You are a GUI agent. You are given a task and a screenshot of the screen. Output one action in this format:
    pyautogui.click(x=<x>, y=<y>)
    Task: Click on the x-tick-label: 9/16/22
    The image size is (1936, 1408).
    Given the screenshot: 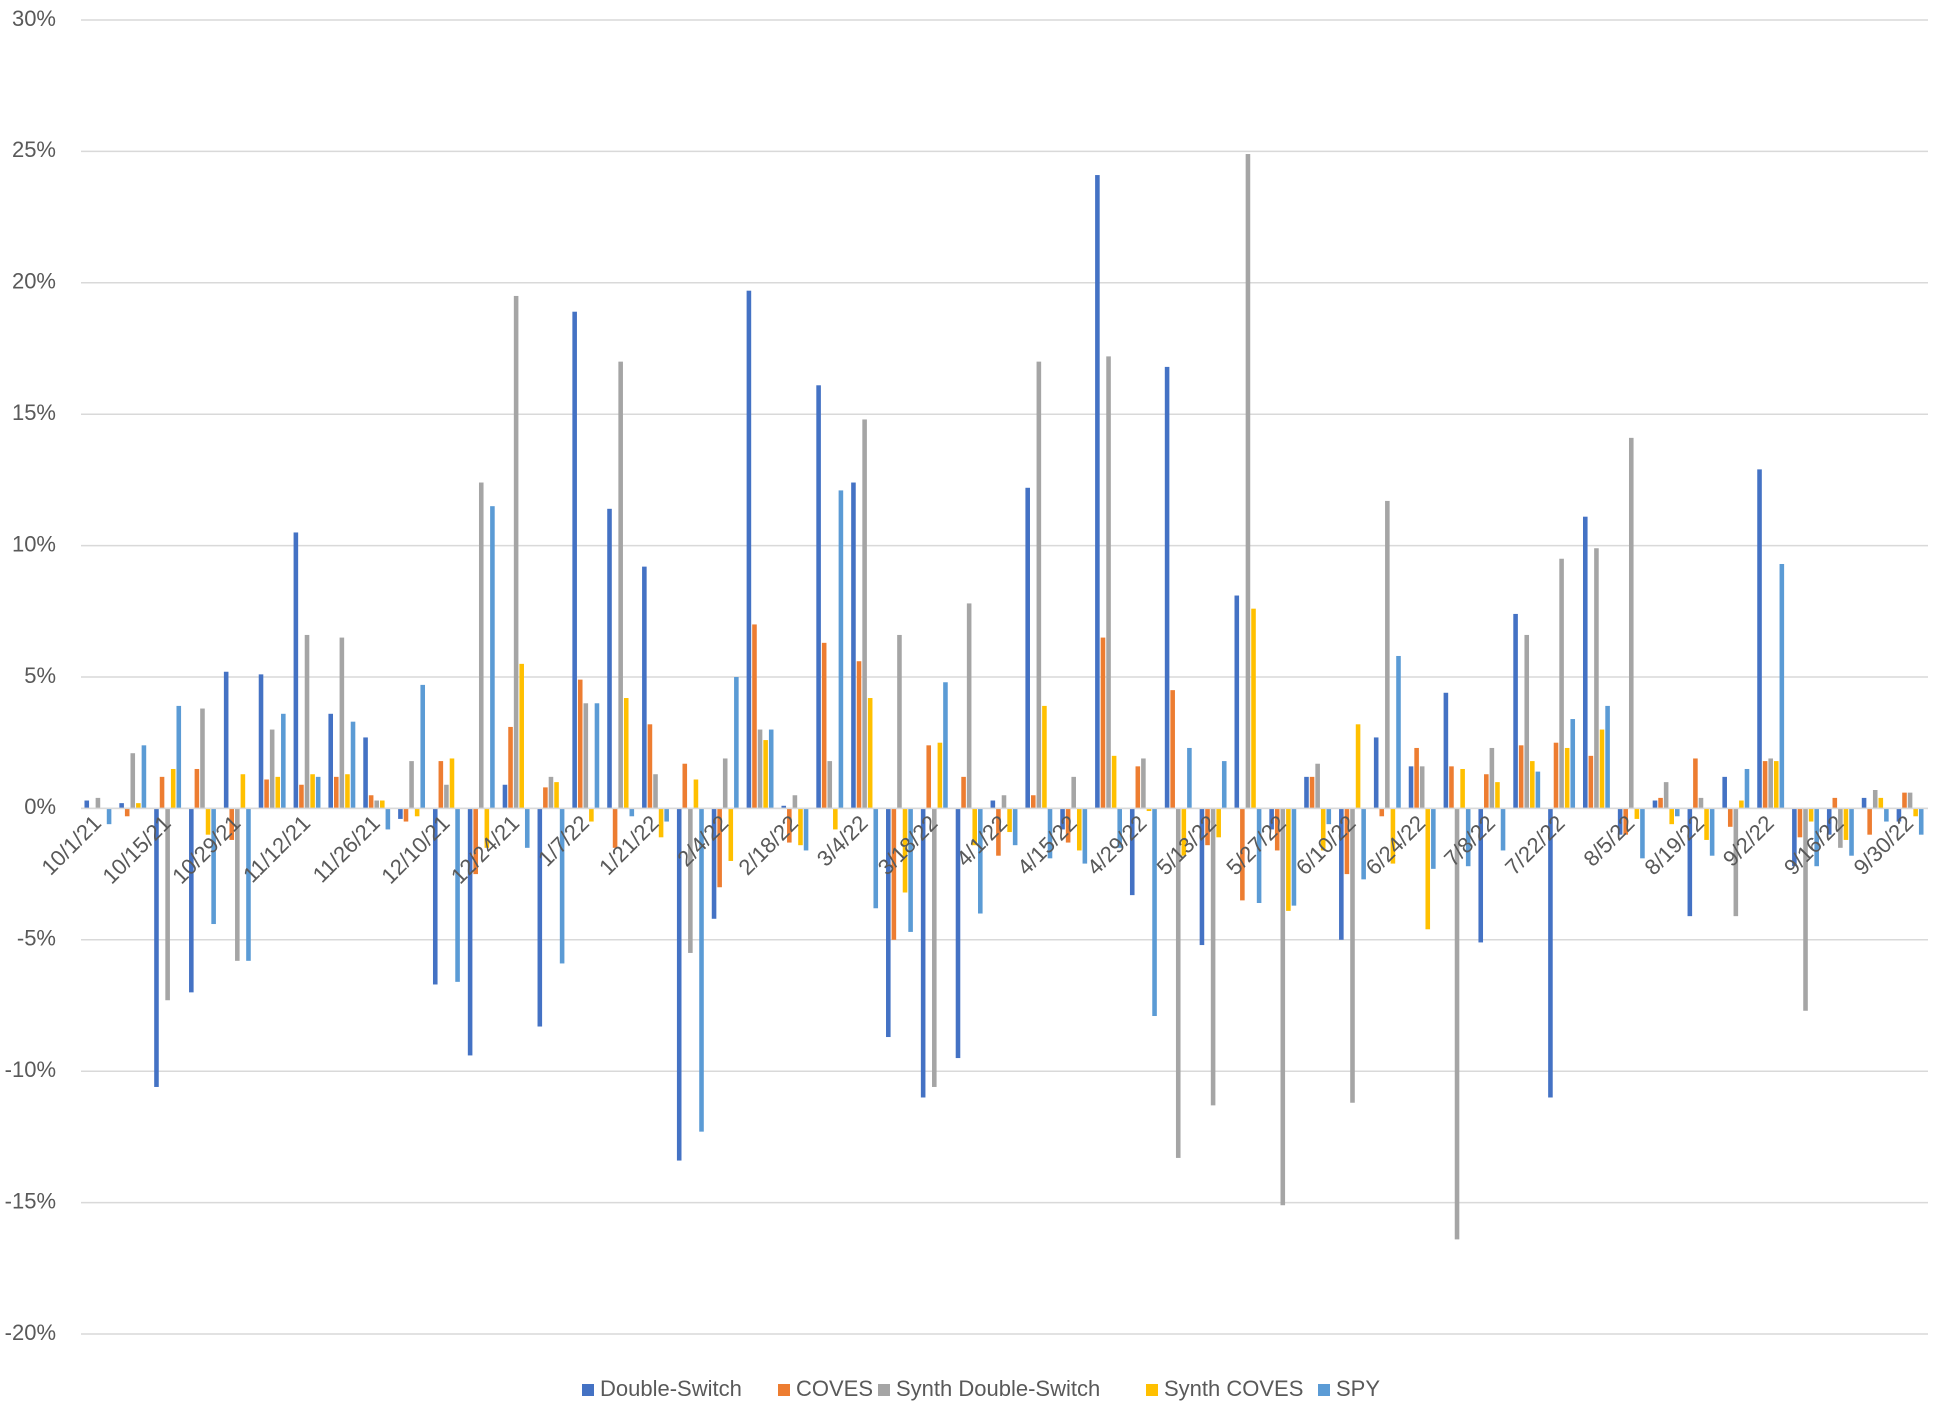 What is the action you would take?
    pyautogui.click(x=1814, y=845)
    